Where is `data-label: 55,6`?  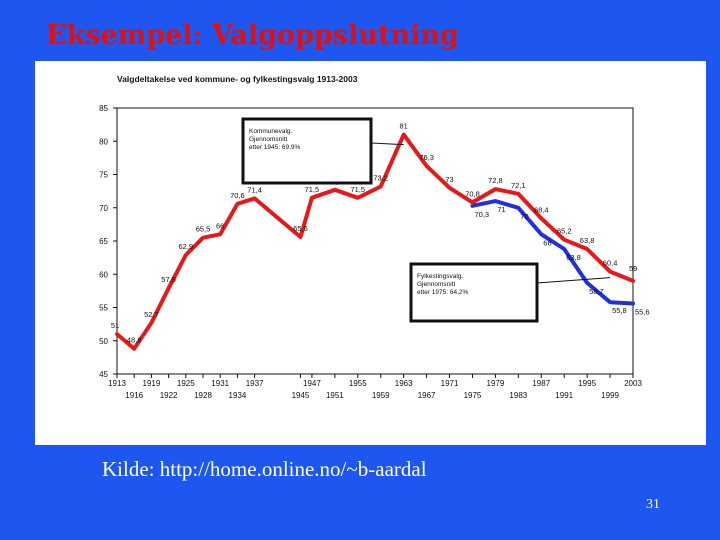
data-label: 55,6 is located at coordinates (642, 312).